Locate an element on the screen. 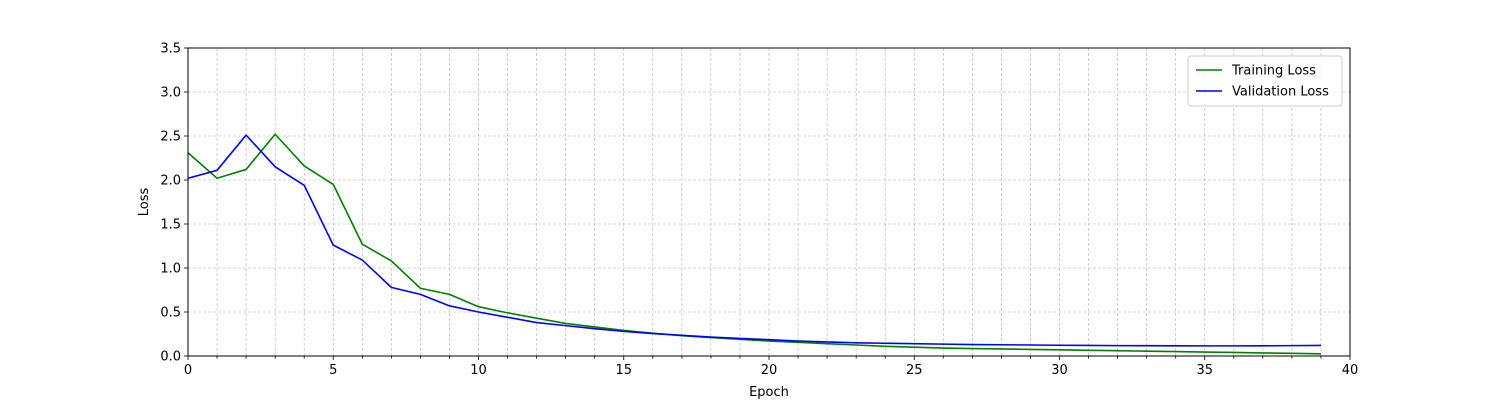 The width and height of the screenshot is (1500, 400). x-tick-label: 15 is located at coordinates (623, 370).